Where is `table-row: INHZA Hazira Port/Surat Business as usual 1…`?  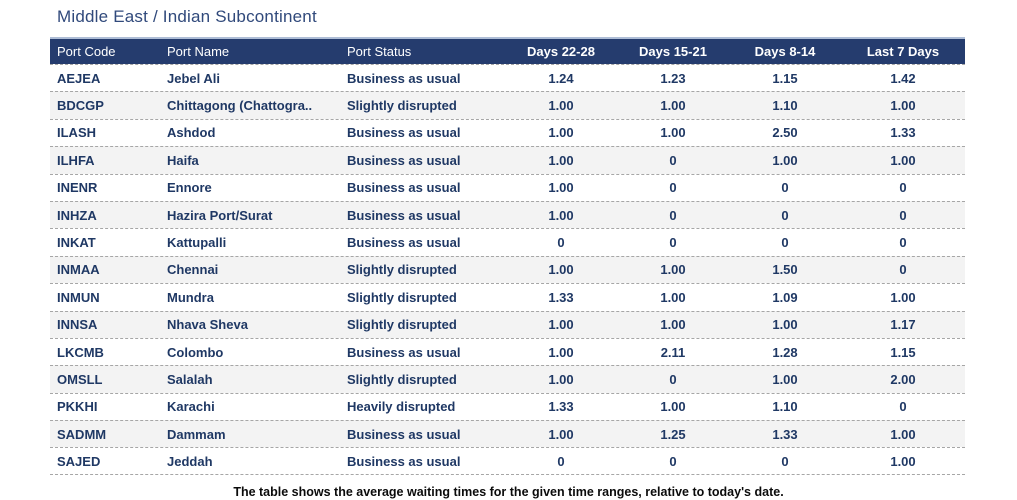
table-row: INHZA Hazira Port/Surat Business as usual 1… is located at coordinates (507, 214).